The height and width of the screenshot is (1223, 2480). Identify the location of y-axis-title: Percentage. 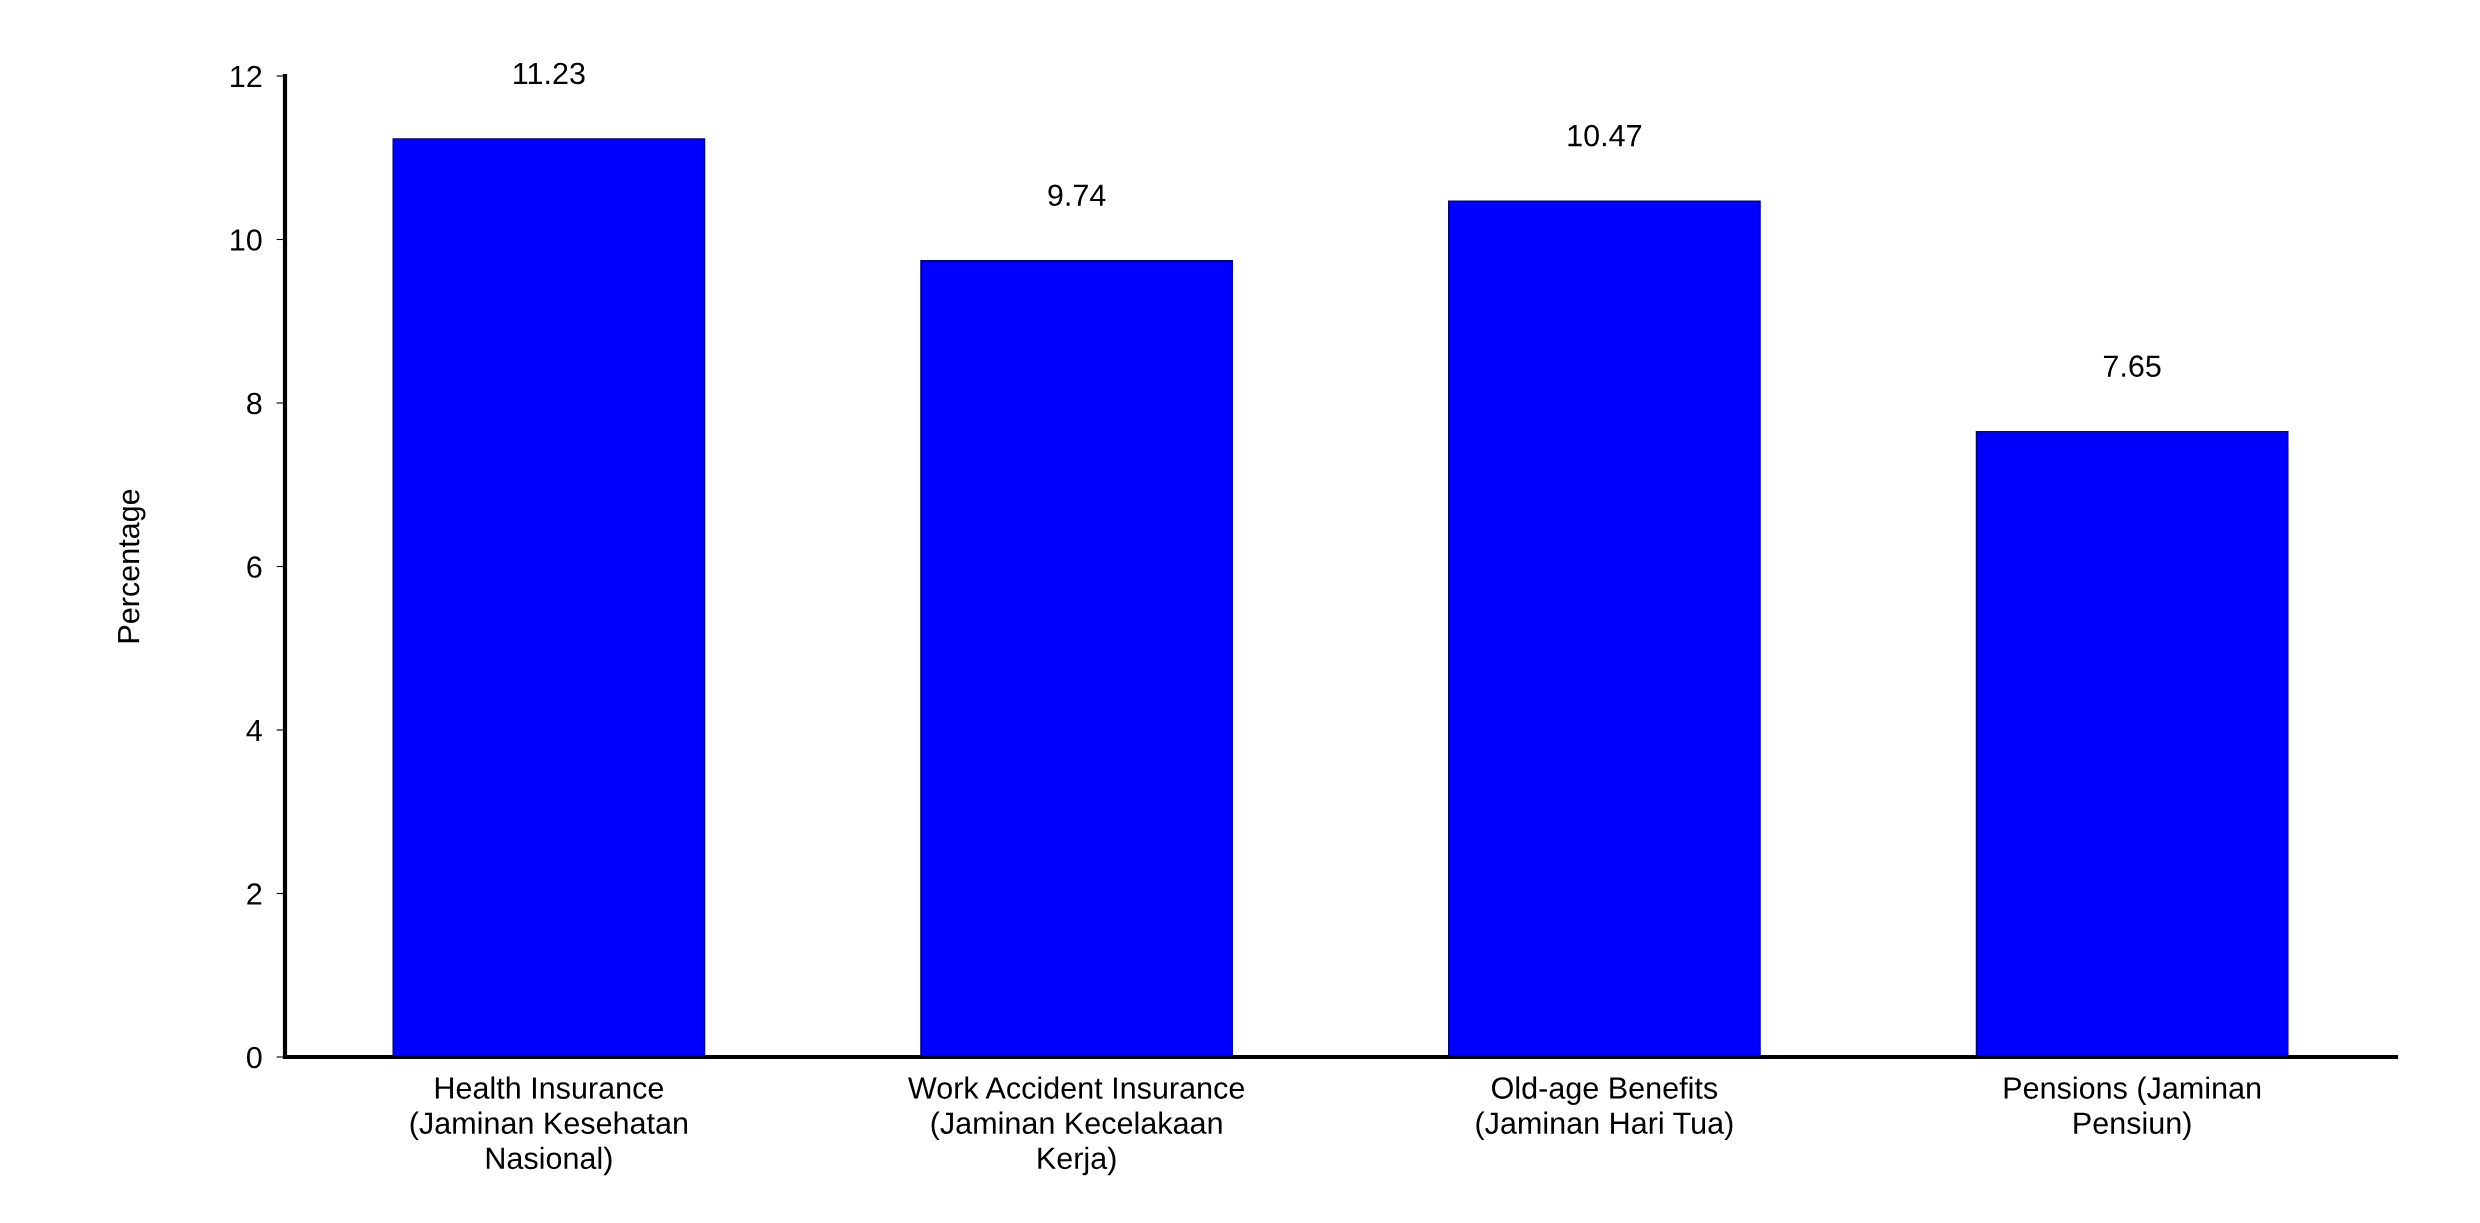
(132, 566).